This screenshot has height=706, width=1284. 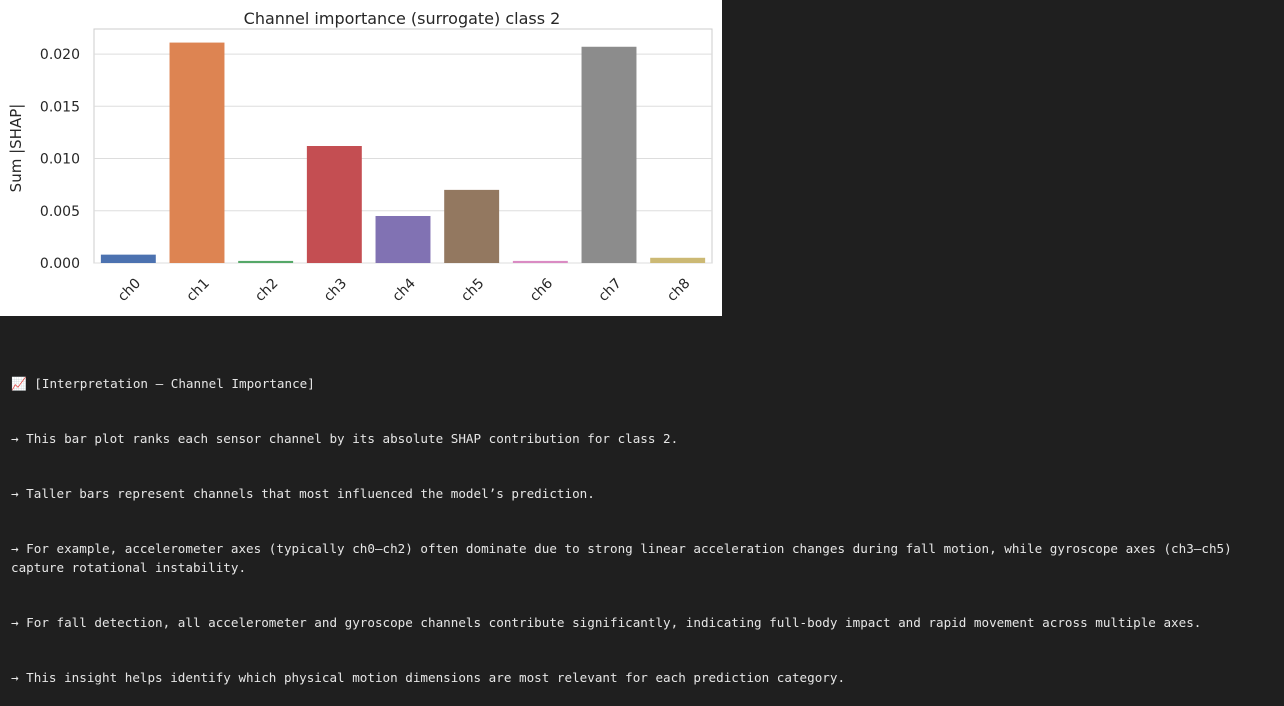 I want to click on x-tick-label-ch2: ch2, so click(x=266, y=290).